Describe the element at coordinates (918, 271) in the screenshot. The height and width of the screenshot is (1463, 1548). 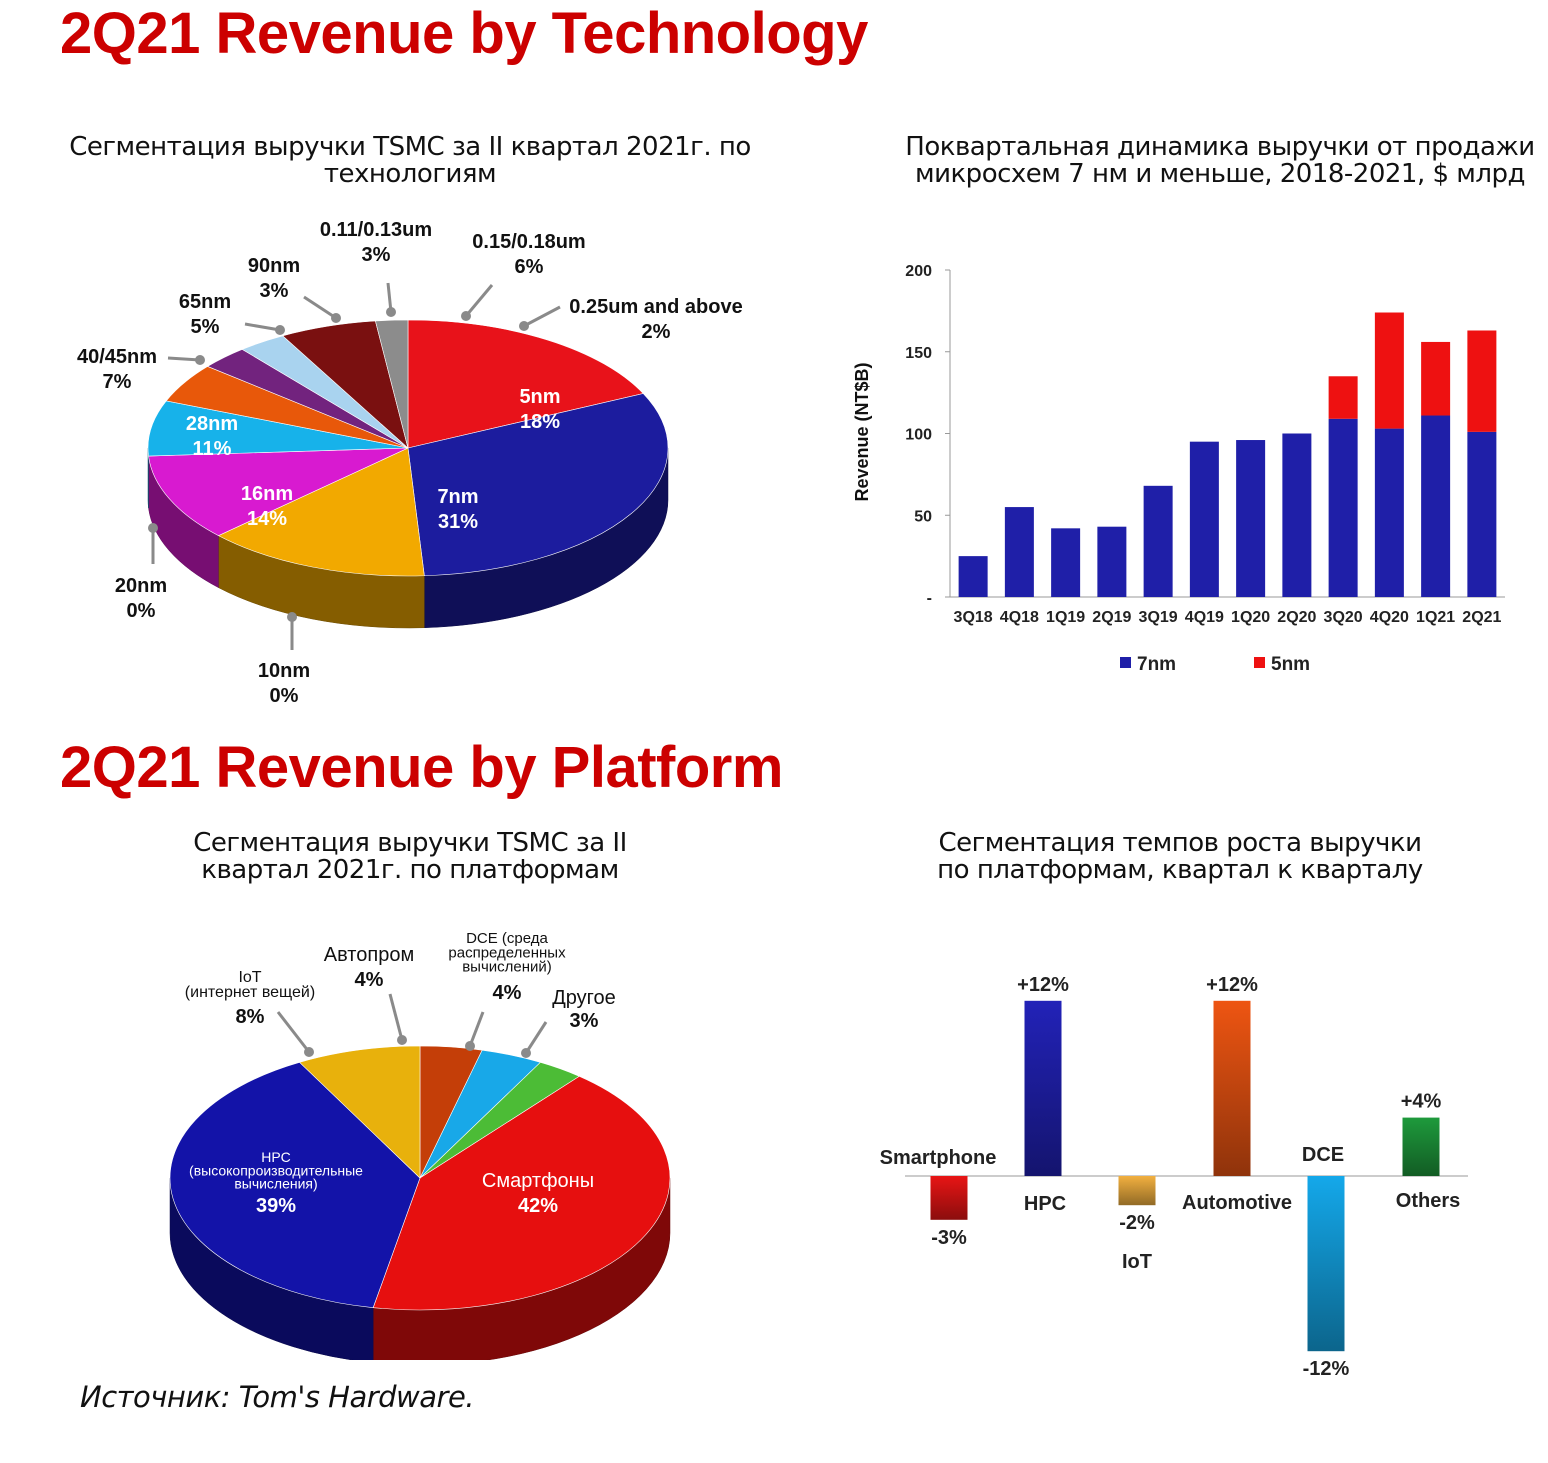
I see `nodes-y-tick-label: 200` at that location.